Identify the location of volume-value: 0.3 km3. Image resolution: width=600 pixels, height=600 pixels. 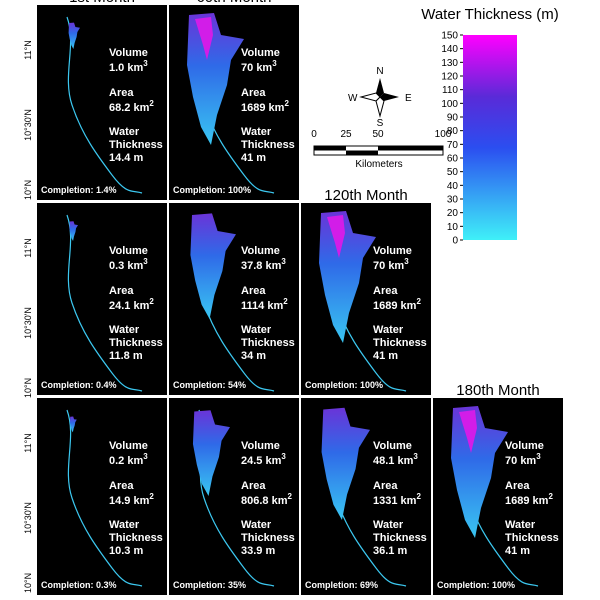
(128, 264).